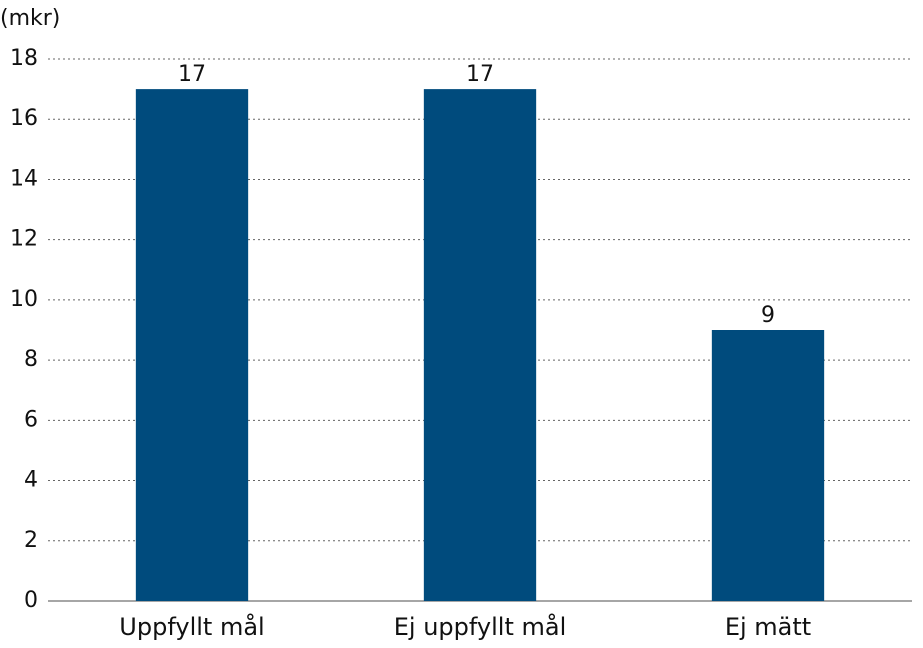 Image resolution: width=923 pixels, height=648 pixels. Describe the element at coordinates (480, 626) in the screenshot. I see `x-tick-label: Ej uppfyllt mål` at that location.